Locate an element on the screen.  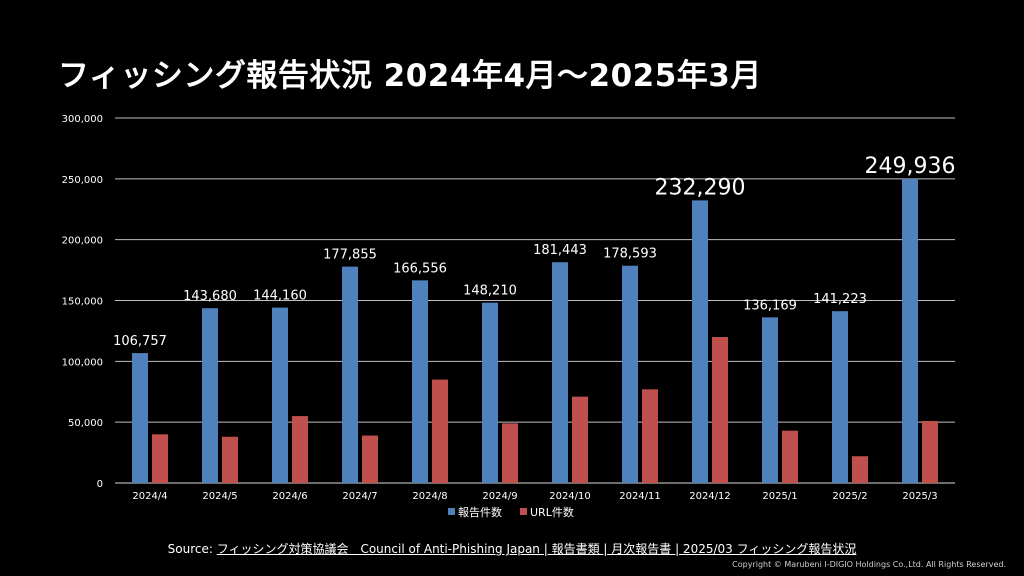
legend-swatch-urls is located at coordinates (523, 511).